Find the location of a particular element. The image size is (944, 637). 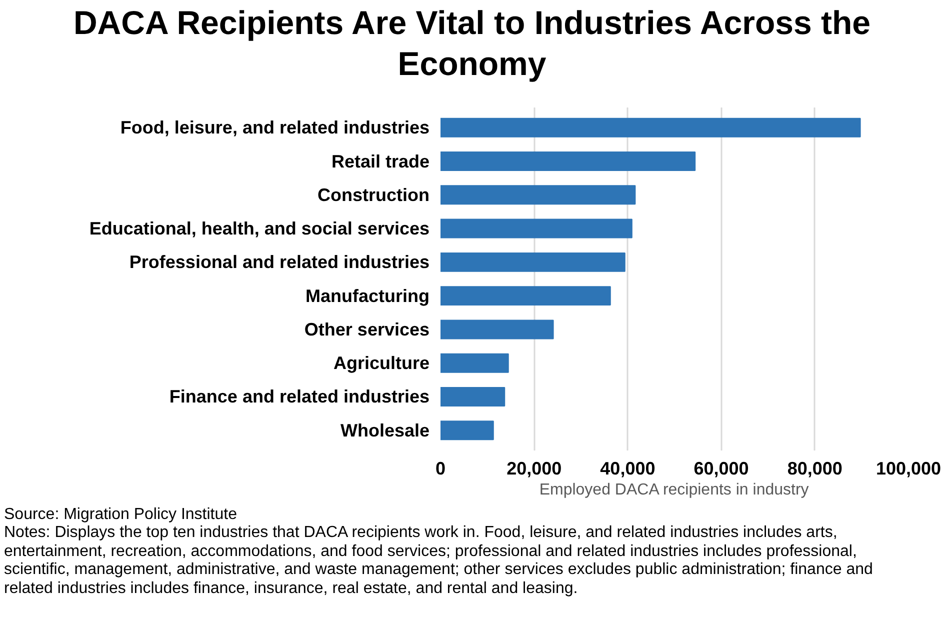

y-tick-label: Educational, health, and social services is located at coordinates (259, 228).